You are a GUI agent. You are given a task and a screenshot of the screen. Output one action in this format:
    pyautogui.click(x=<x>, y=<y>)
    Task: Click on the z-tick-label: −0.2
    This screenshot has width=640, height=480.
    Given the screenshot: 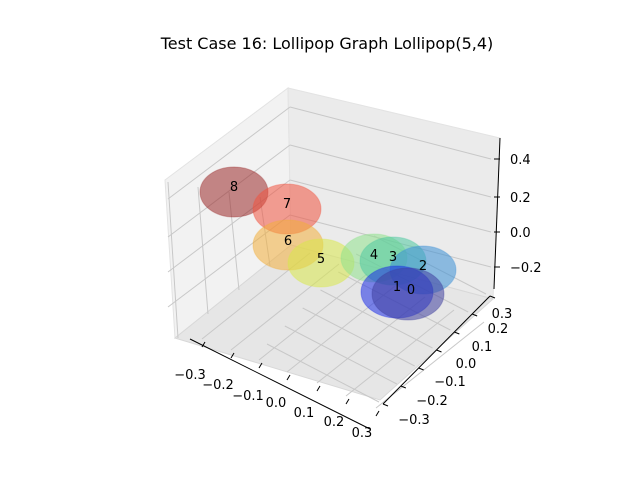 What is the action you would take?
    pyautogui.click(x=526, y=268)
    